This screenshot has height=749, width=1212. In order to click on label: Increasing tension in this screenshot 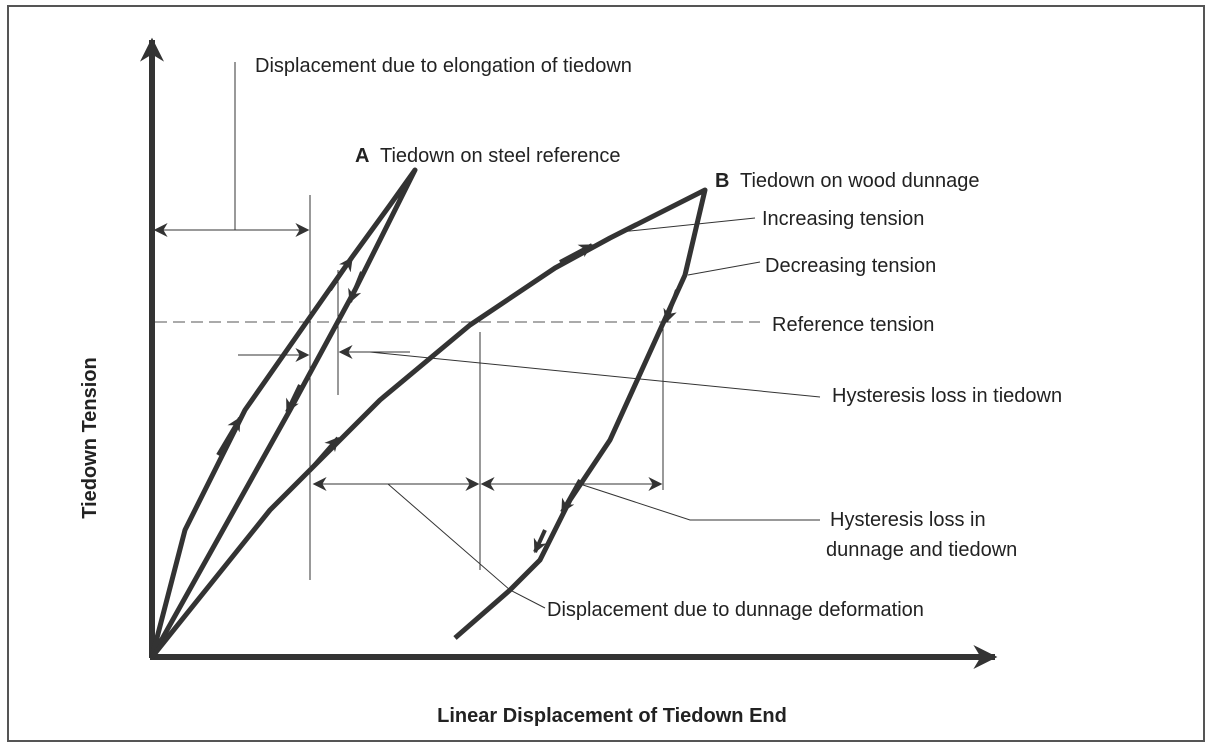, I will do `click(843, 219)`.